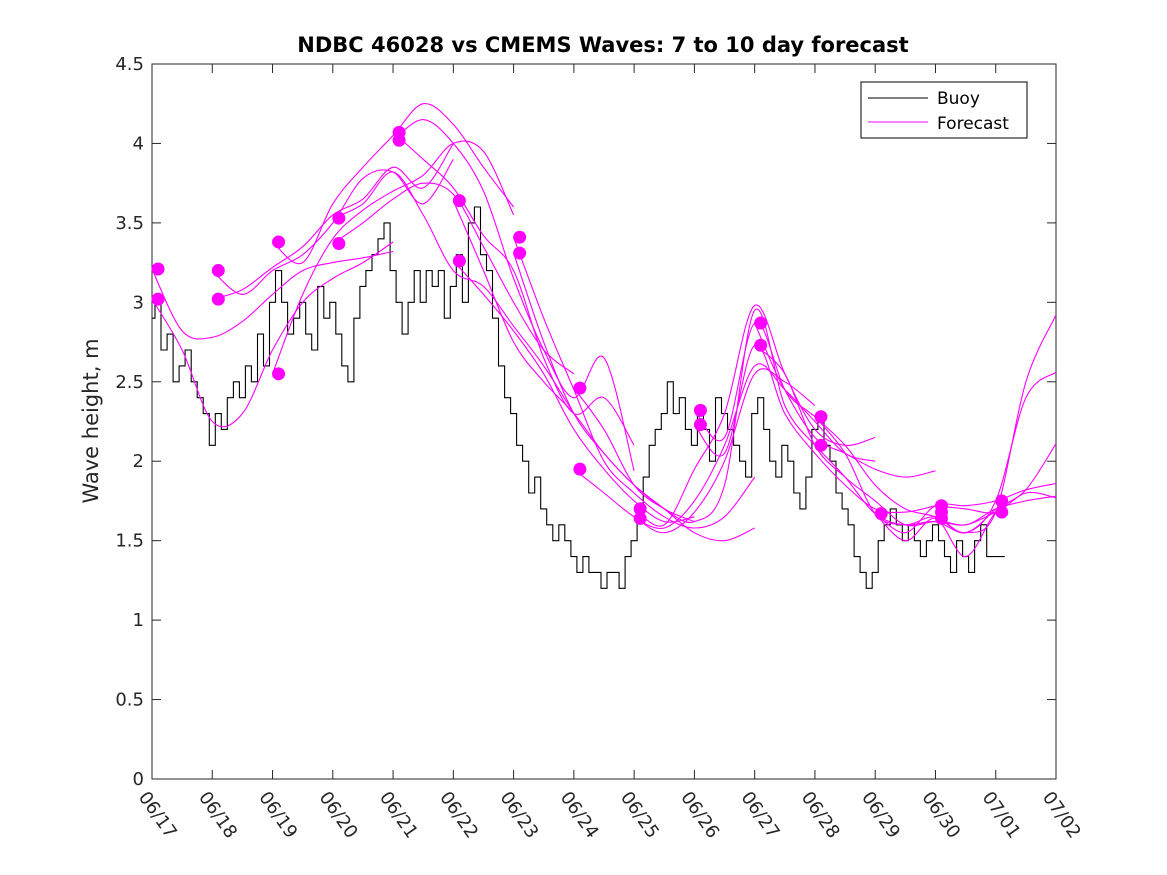 The width and height of the screenshot is (1167, 875). Describe the element at coordinates (129, 64) in the screenshot. I see `y-tick-label: 4.5` at that location.